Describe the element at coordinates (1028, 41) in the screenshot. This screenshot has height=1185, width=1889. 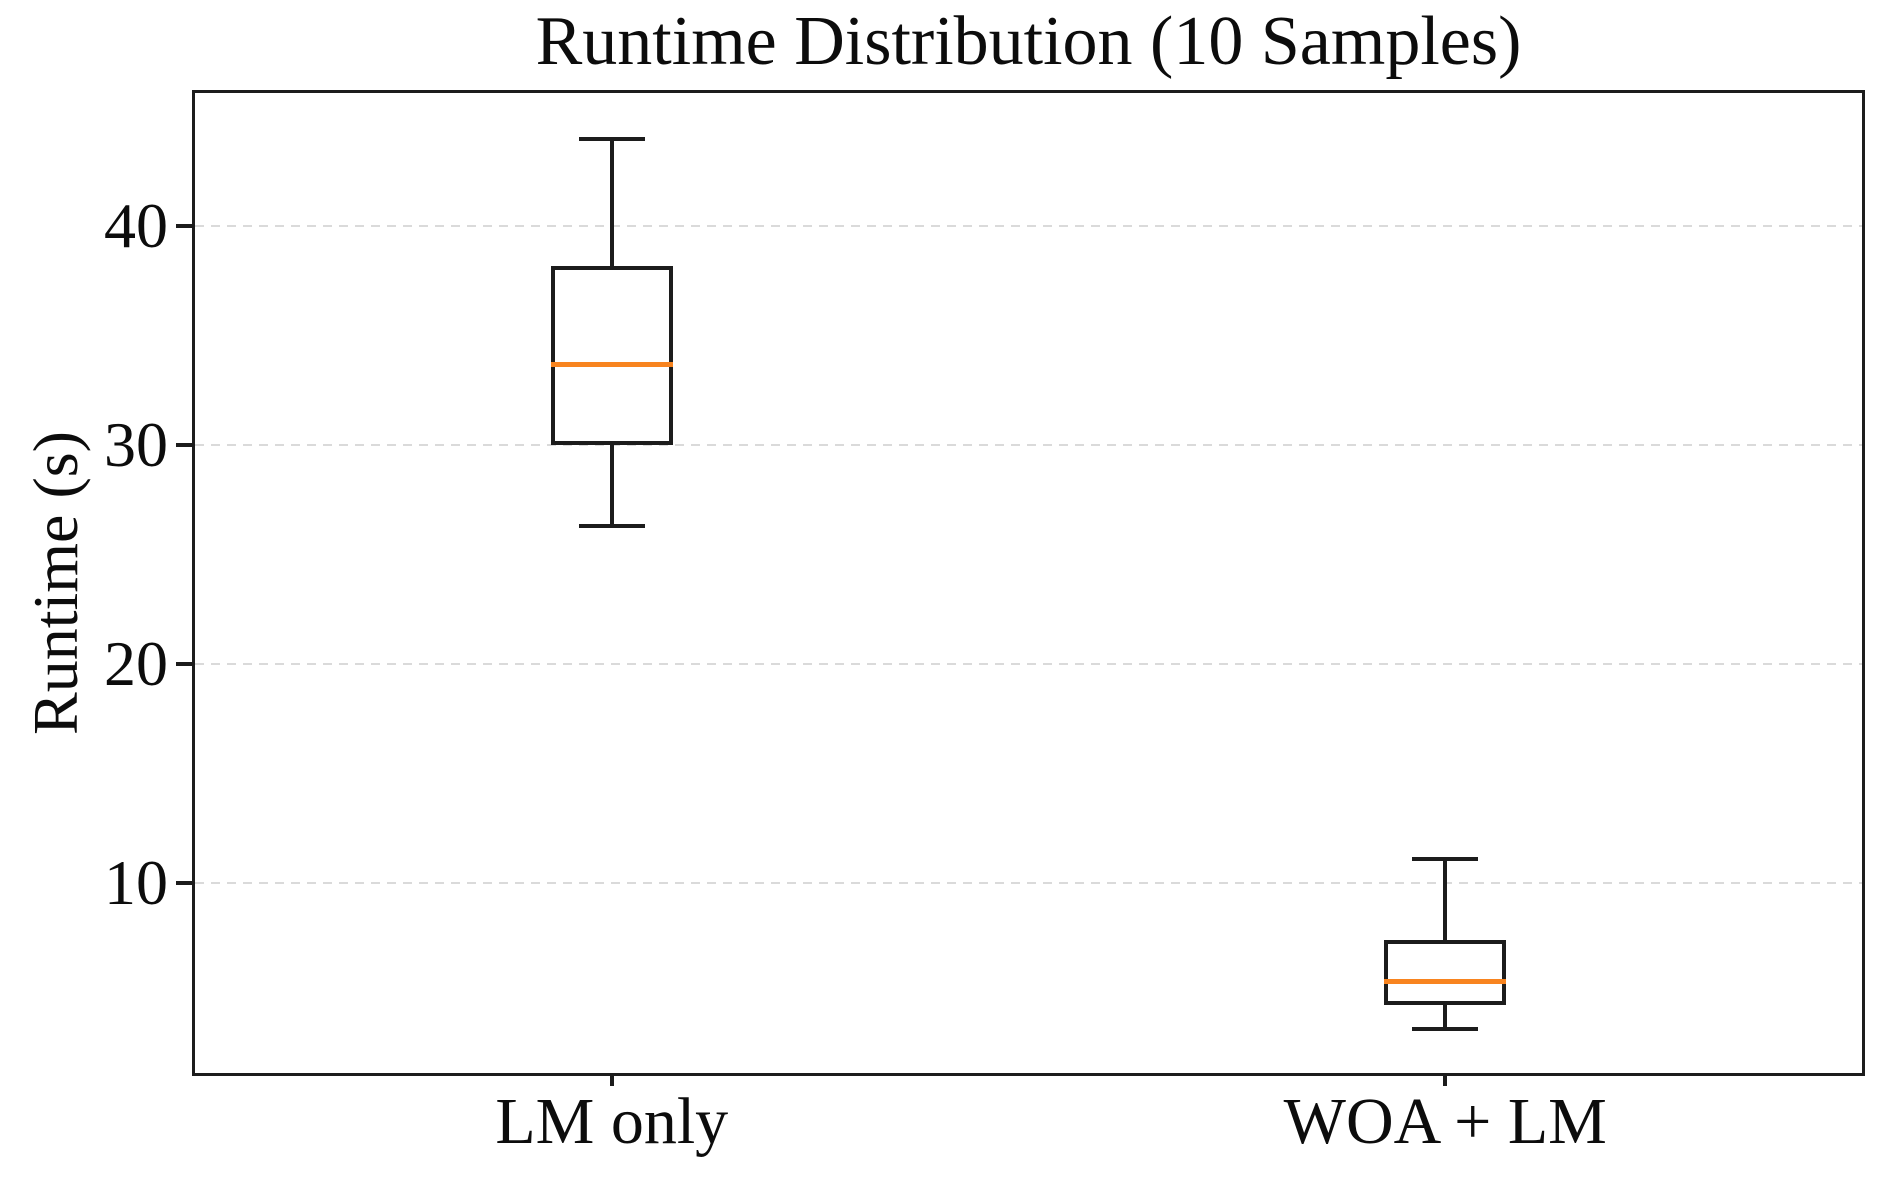
I see `chart-title: Runtime Distribution (10 Samples)` at that location.